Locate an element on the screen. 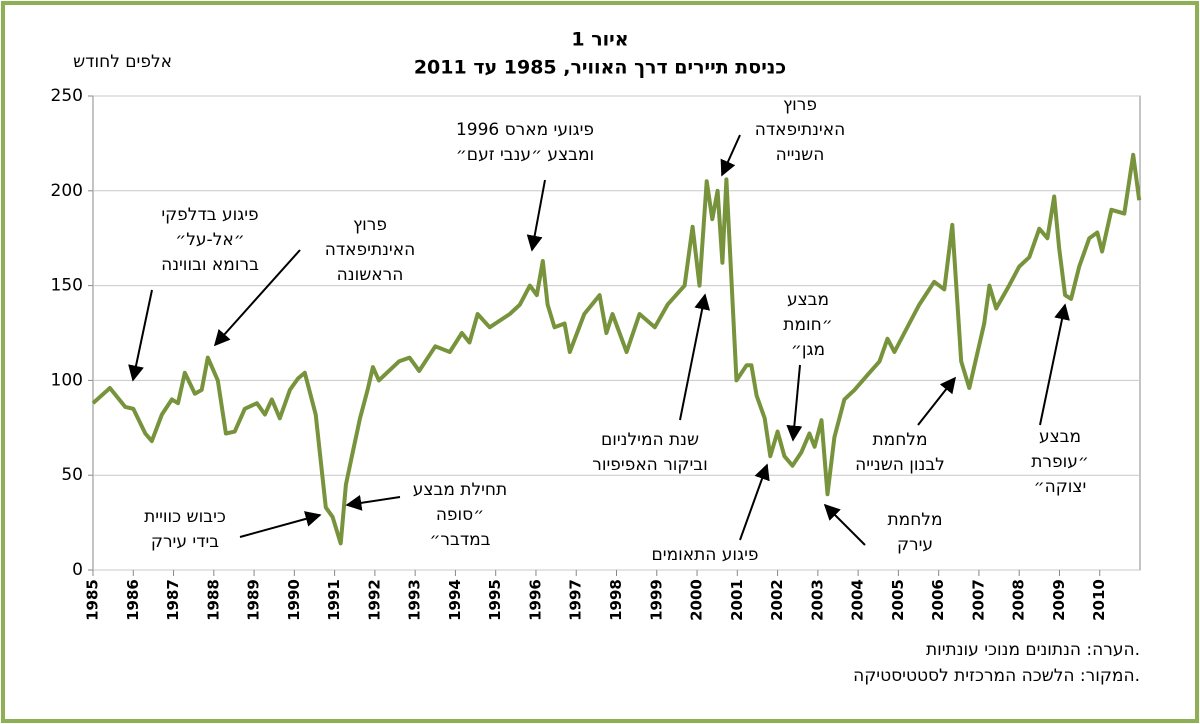 The width and height of the screenshot is (1200, 724). source: המקור: הלשכה המרכזית לסטטיסטיקה. is located at coordinates (996, 676).